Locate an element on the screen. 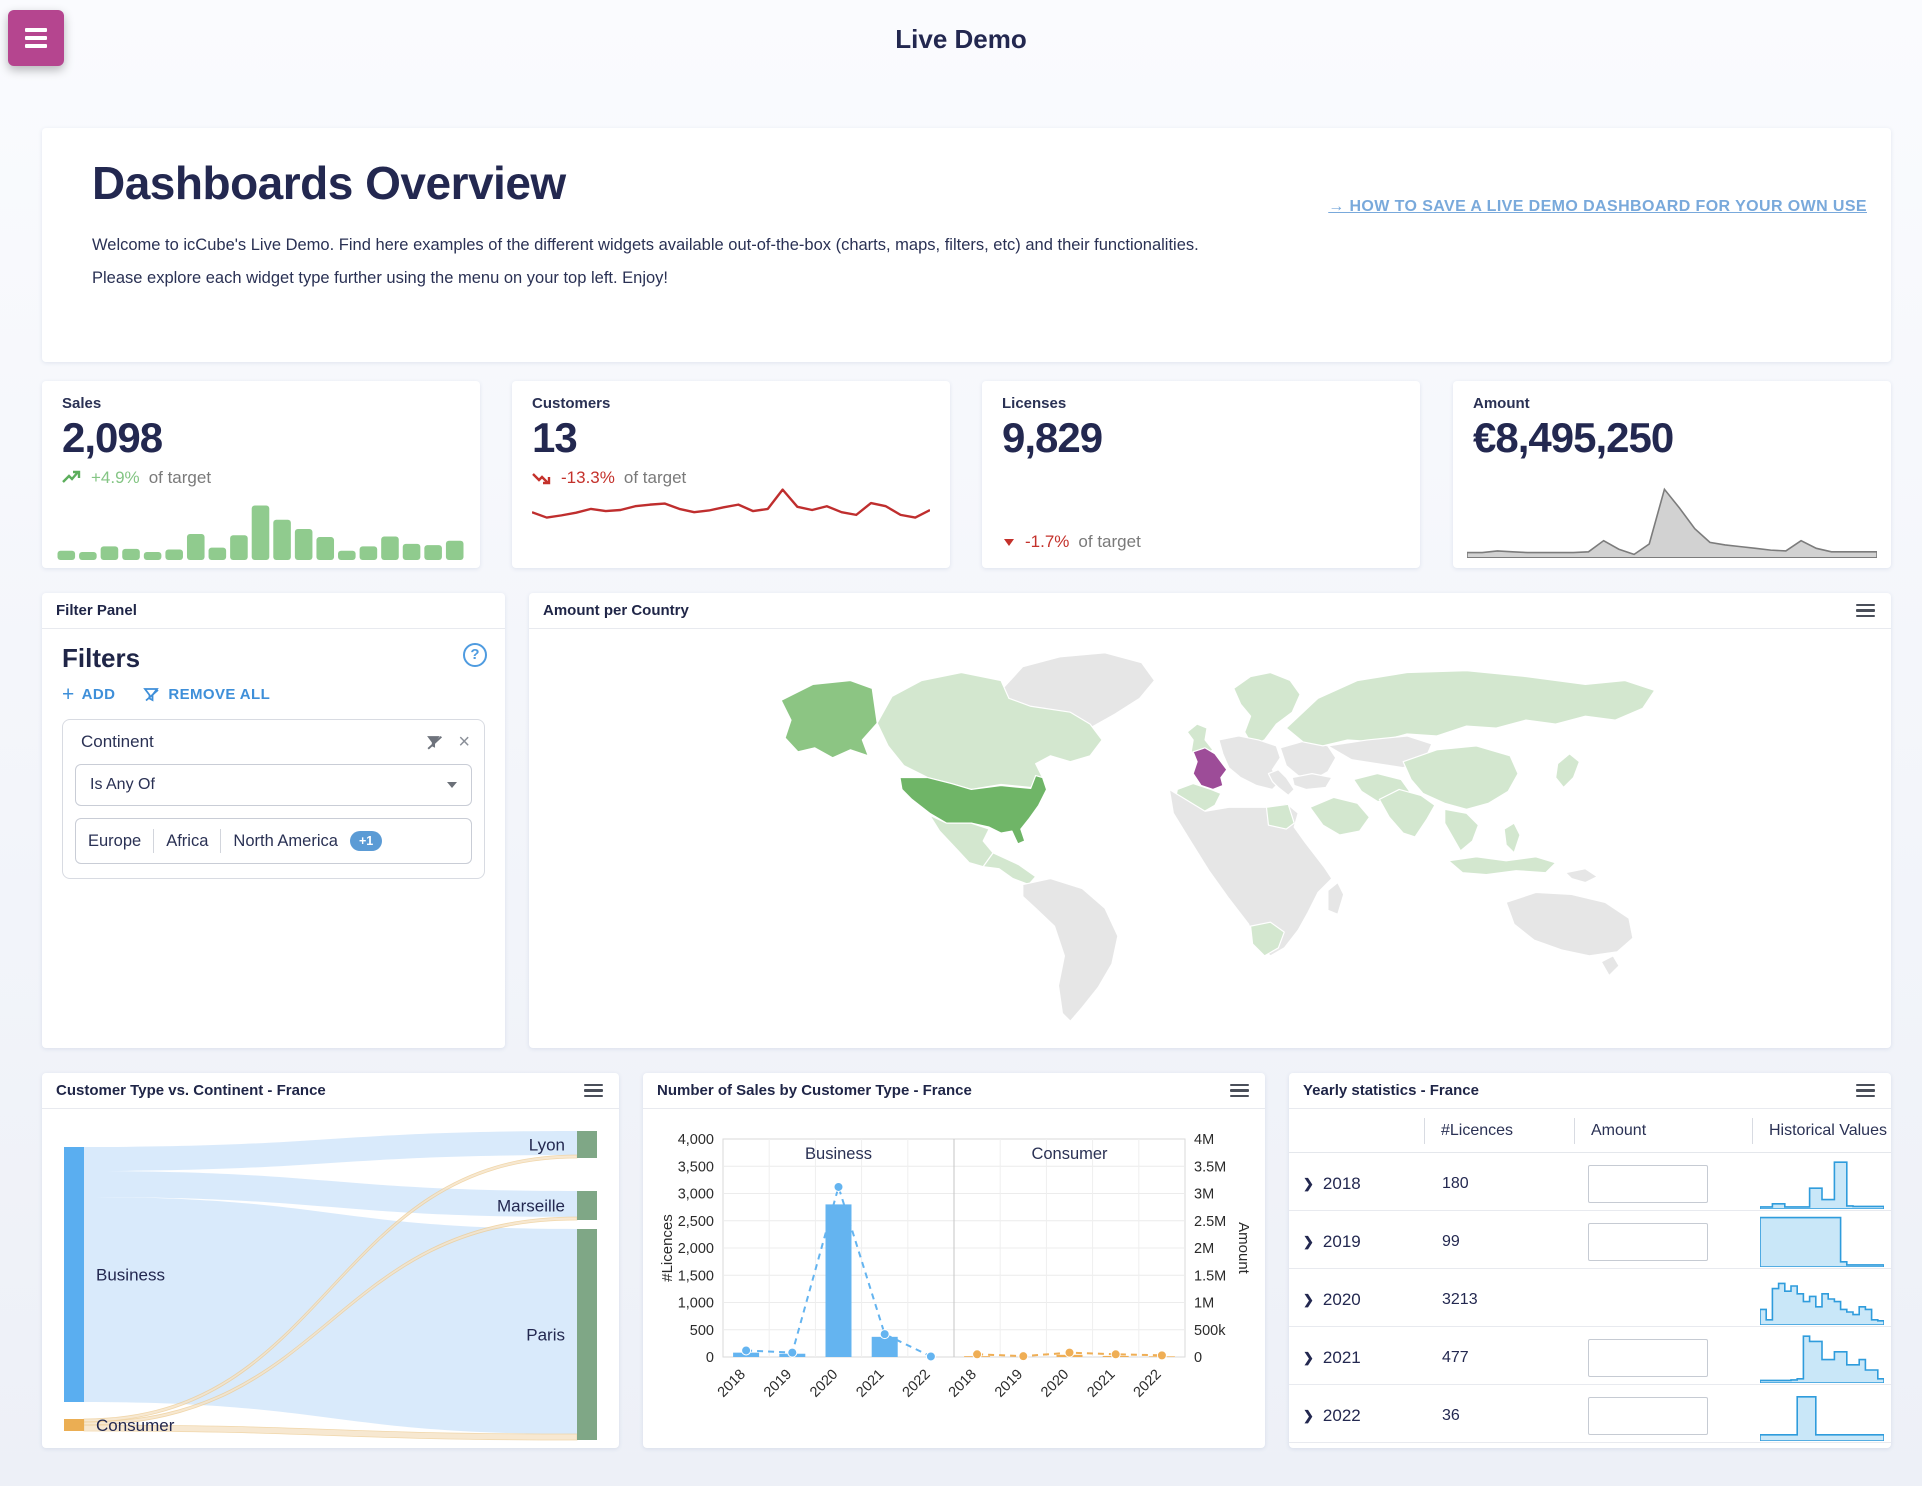 This screenshot has height=1486, width=1922. filter-group-continent: Continent × Is Any Of Europe Africa N is located at coordinates (273, 799).